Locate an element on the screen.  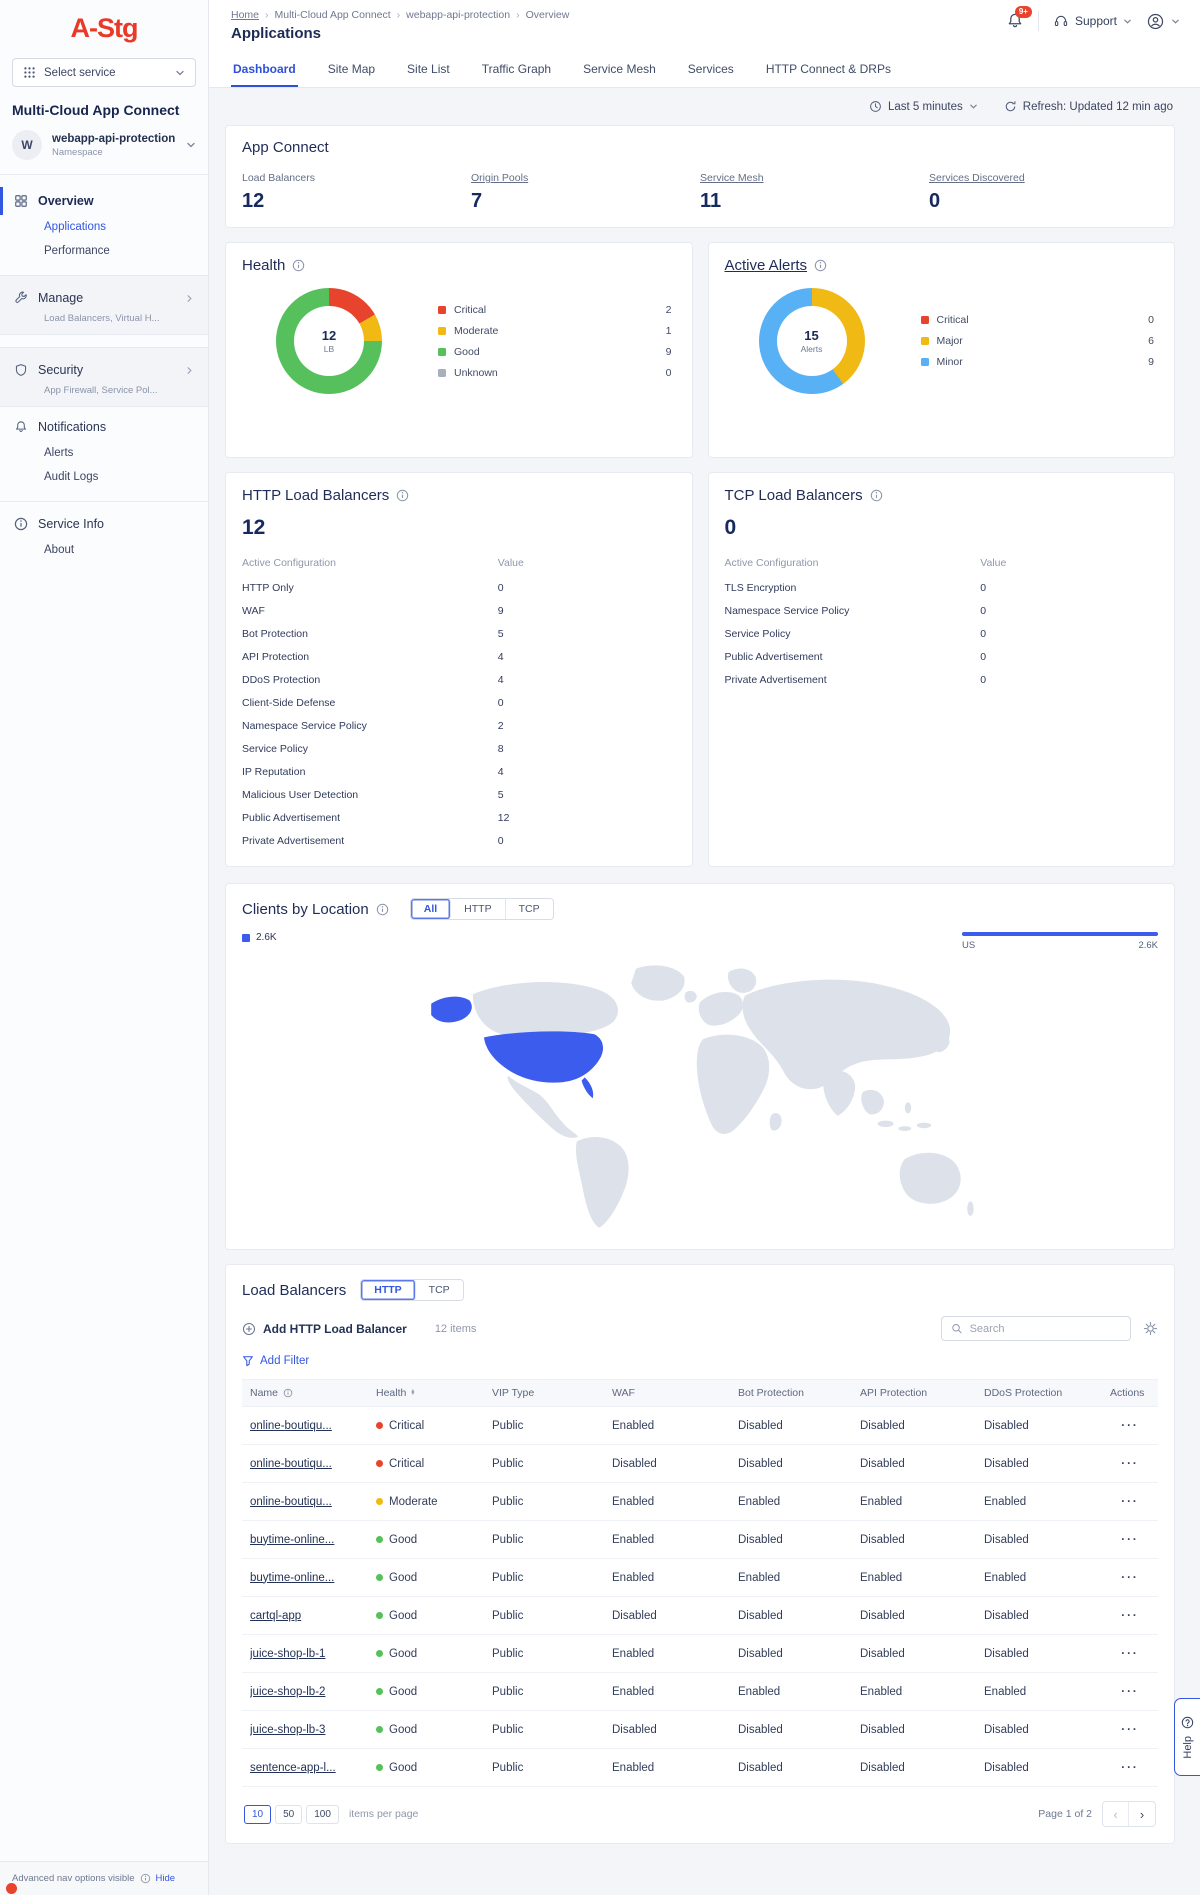
namespace-selector: W webapp-api-protection Namespace is located at coordinates (104, 147).